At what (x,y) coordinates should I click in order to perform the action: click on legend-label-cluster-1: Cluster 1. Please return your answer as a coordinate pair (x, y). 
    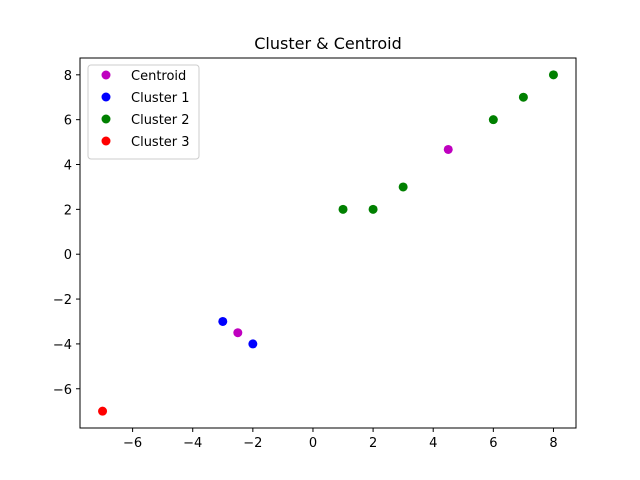
    Looking at the image, I should click on (160, 98).